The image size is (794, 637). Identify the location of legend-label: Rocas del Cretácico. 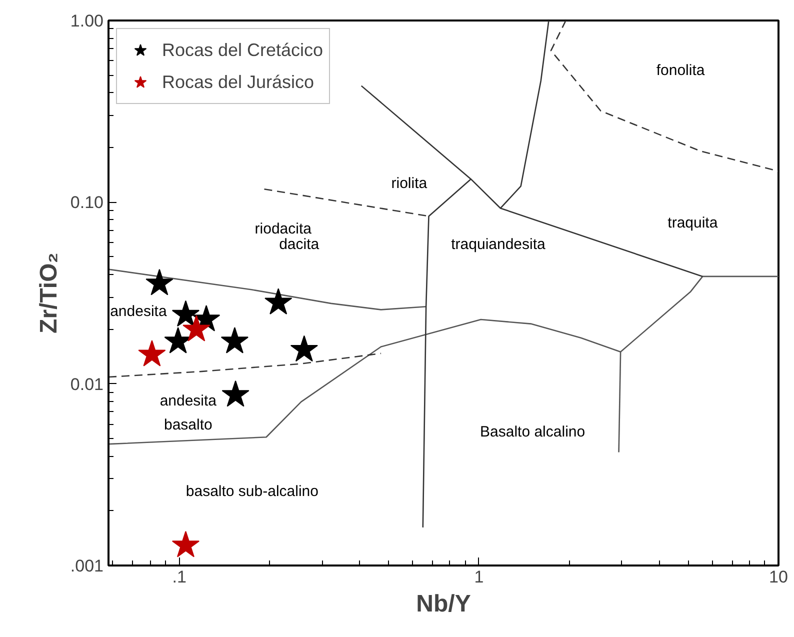
(243, 50).